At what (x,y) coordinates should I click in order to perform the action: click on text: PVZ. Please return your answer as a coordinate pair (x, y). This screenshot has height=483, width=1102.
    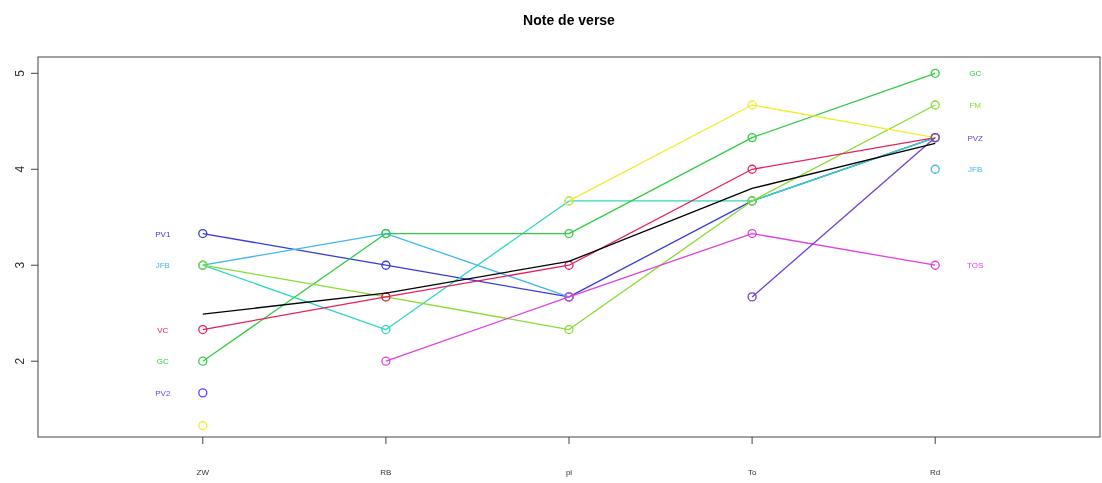
    Looking at the image, I should click on (975, 138).